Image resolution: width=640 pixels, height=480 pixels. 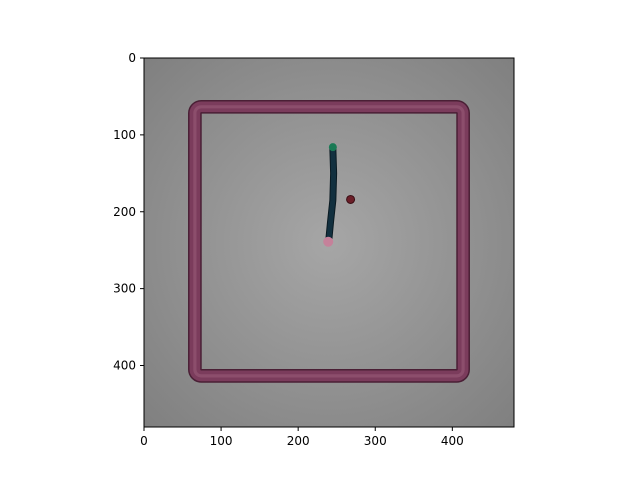 I want to click on x-tick-label: 200, so click(x=298, y=441).